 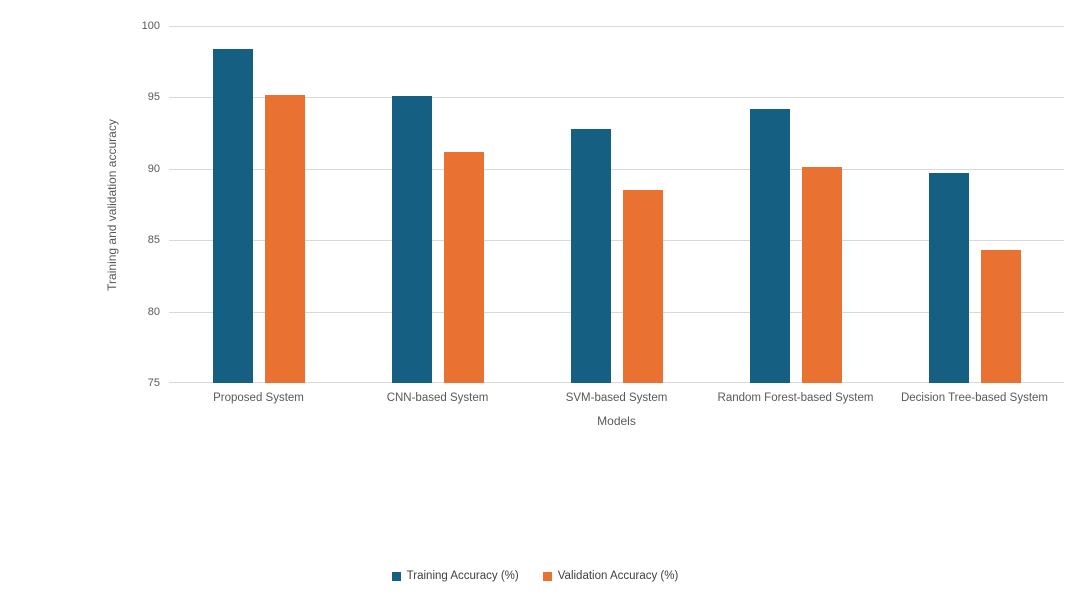 I want to click on legend-item: Validation Accuracy (%), so click(x=610, y=576).